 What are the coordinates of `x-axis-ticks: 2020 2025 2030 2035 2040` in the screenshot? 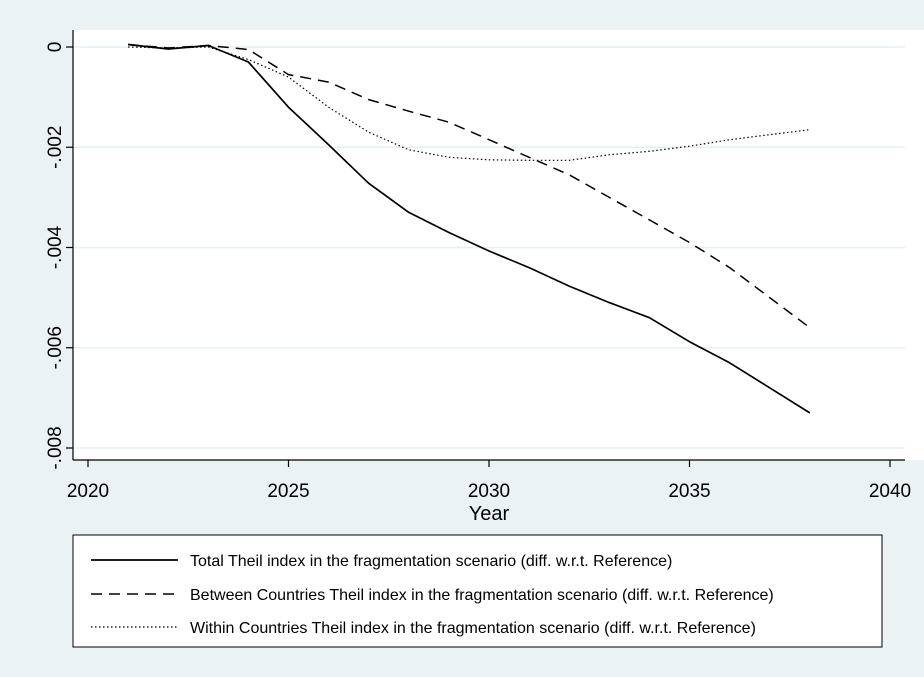 It's located at (489, 481).